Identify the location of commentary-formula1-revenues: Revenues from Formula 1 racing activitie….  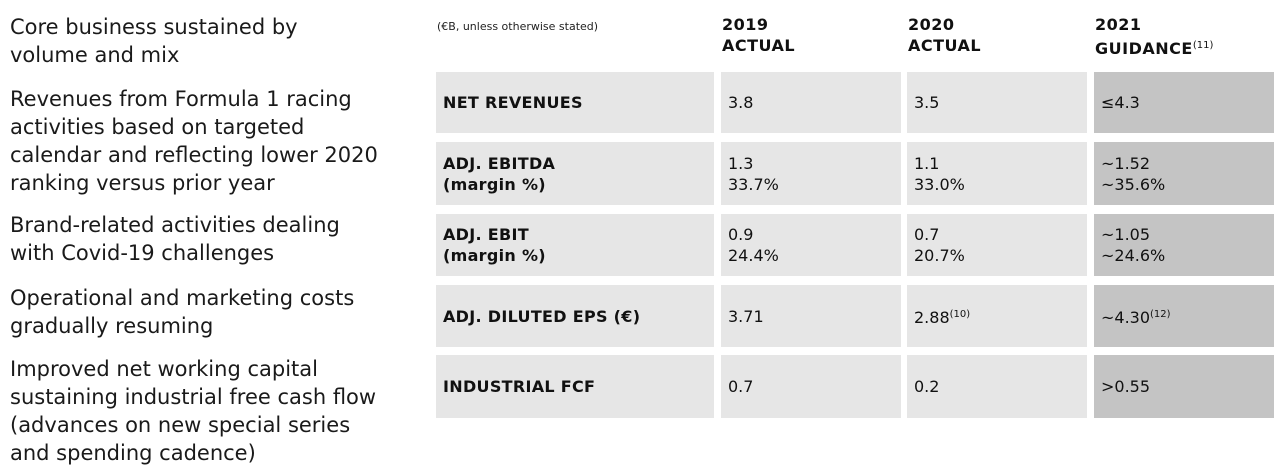
(194, 141).